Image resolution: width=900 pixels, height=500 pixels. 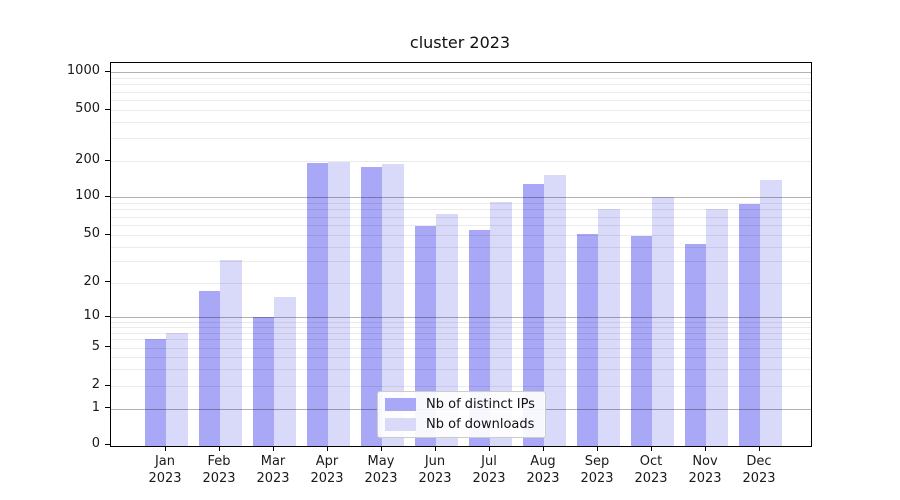 I want to click on x-tick-month: May, so click(x=381, y=461).